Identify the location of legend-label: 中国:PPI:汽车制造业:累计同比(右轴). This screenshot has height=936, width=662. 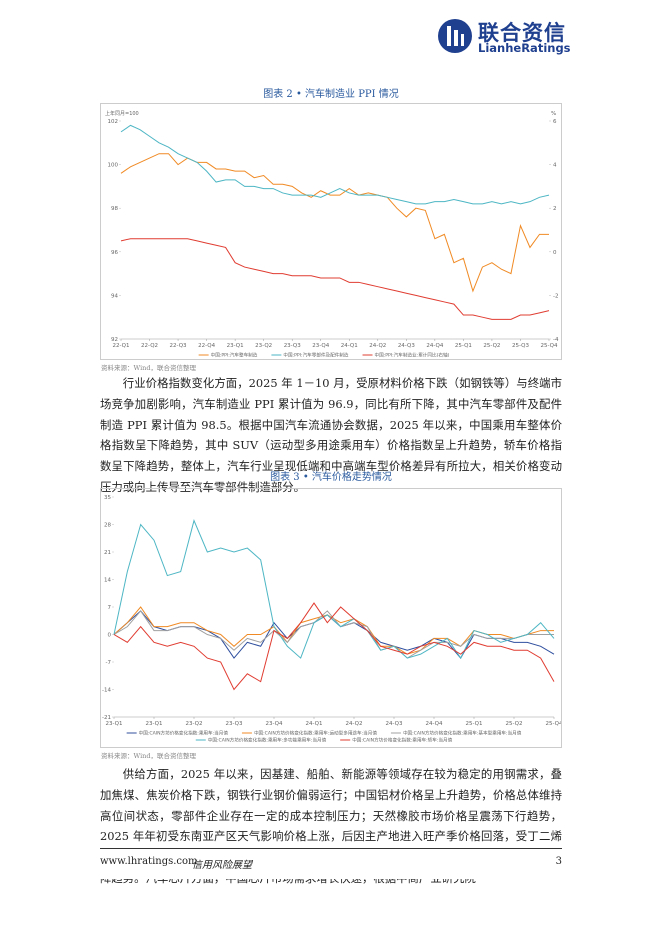
(412, 355).